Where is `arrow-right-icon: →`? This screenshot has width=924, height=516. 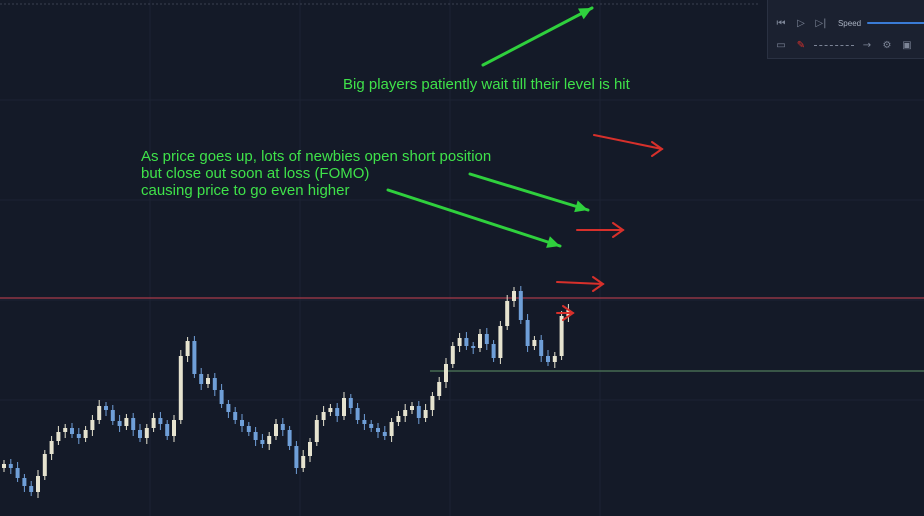
arrow-right-icon: → is located at coordinates (867, 45).